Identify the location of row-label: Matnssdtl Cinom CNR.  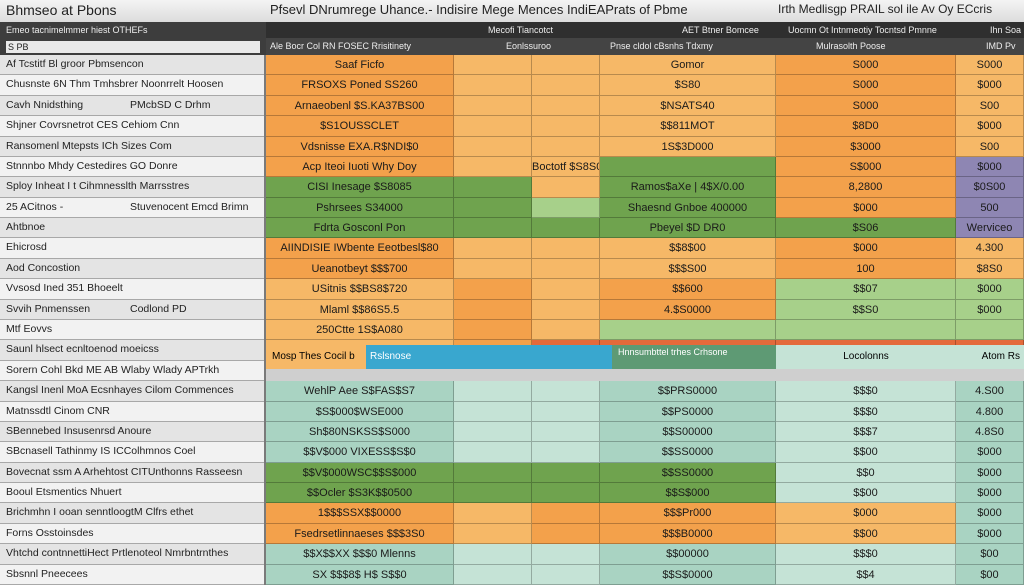
(132, 411).